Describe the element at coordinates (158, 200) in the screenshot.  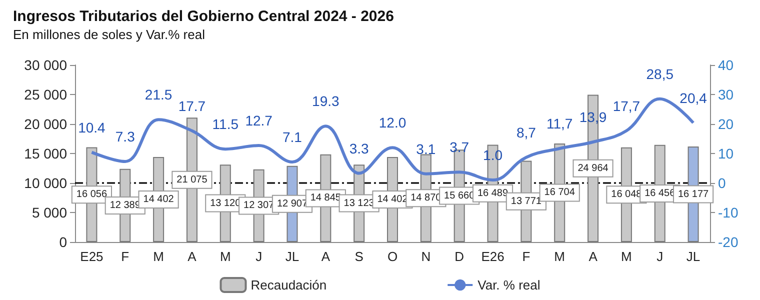
I see `data-label: 14 402` at that location.